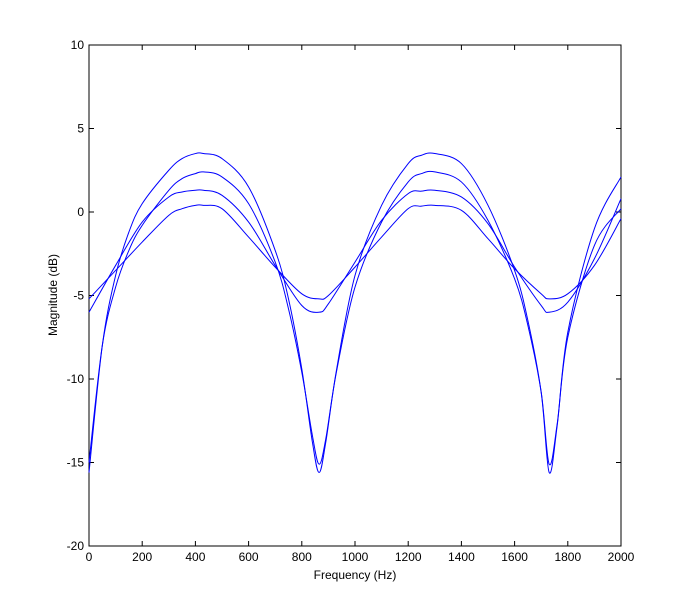 This screenshot has height=614, width=686. Describe the element at coordinates (195, 557) in the screenshot. I see `x-tick-label: 400` at that location.